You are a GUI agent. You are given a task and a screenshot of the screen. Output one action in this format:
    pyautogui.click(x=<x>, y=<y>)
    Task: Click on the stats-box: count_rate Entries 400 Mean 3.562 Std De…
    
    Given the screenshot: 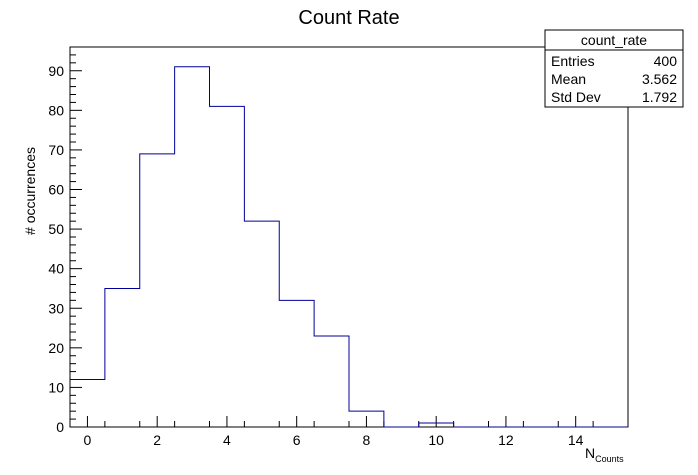 What is the action you would take?
    pyautogui.click(x=614, y=68)
    